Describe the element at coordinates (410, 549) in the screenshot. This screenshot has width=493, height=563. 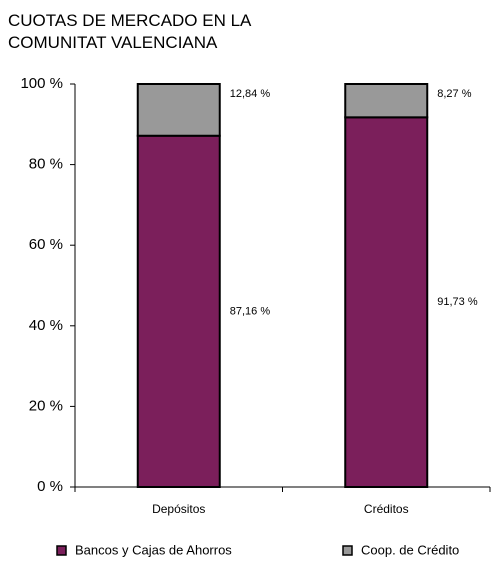
I see `legend-label: Coop. de Crédito` at that location.